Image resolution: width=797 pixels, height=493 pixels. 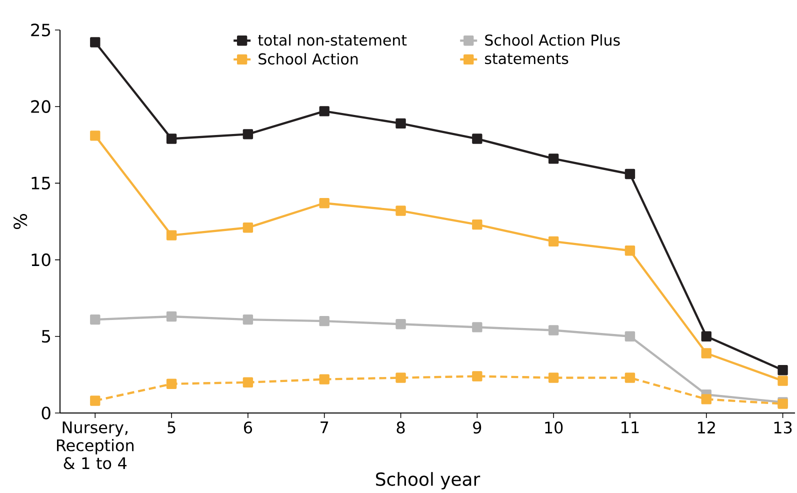 I want to click on x-tick-label: 8, so click(x=400, y=428).